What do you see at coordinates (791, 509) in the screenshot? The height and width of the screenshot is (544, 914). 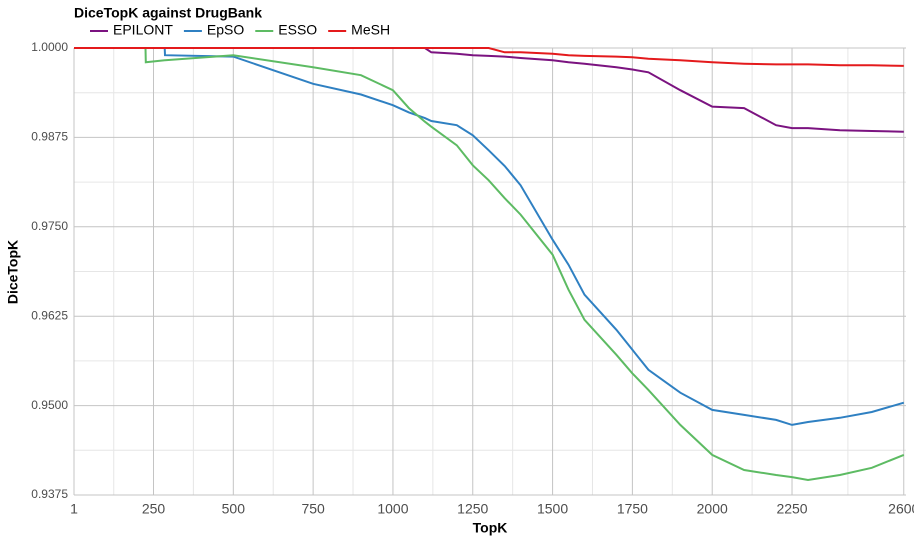 I see `x-tick-label: 2250` at bounding box center [791, 509].